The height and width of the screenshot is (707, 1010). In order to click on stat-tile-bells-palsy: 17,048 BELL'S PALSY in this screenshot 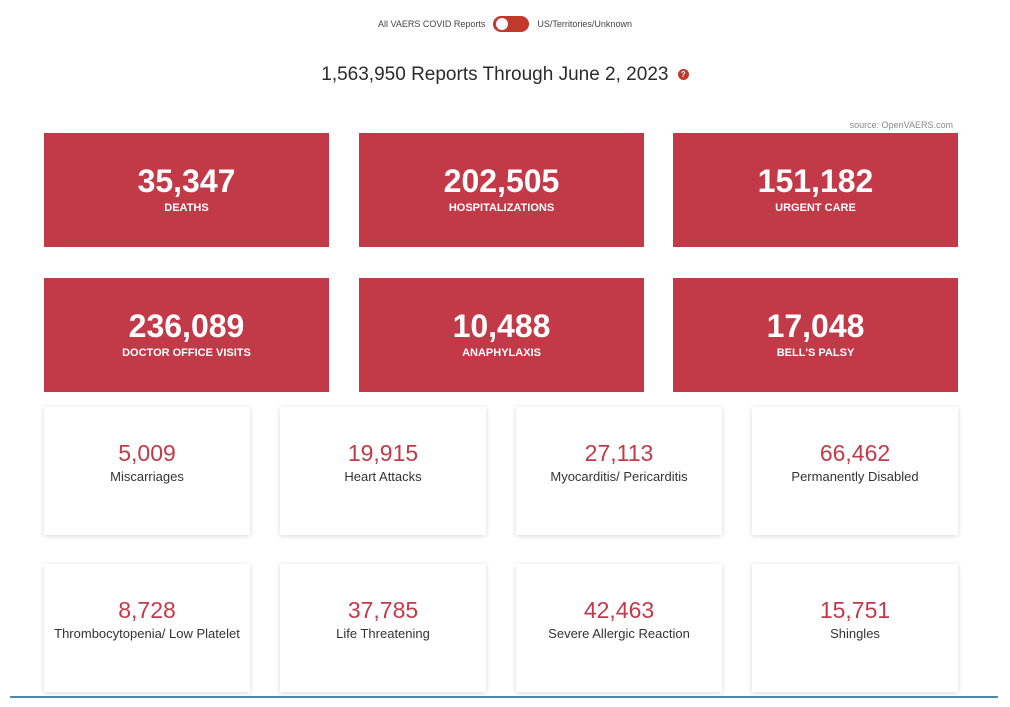, I will do `click(815, 335)`.